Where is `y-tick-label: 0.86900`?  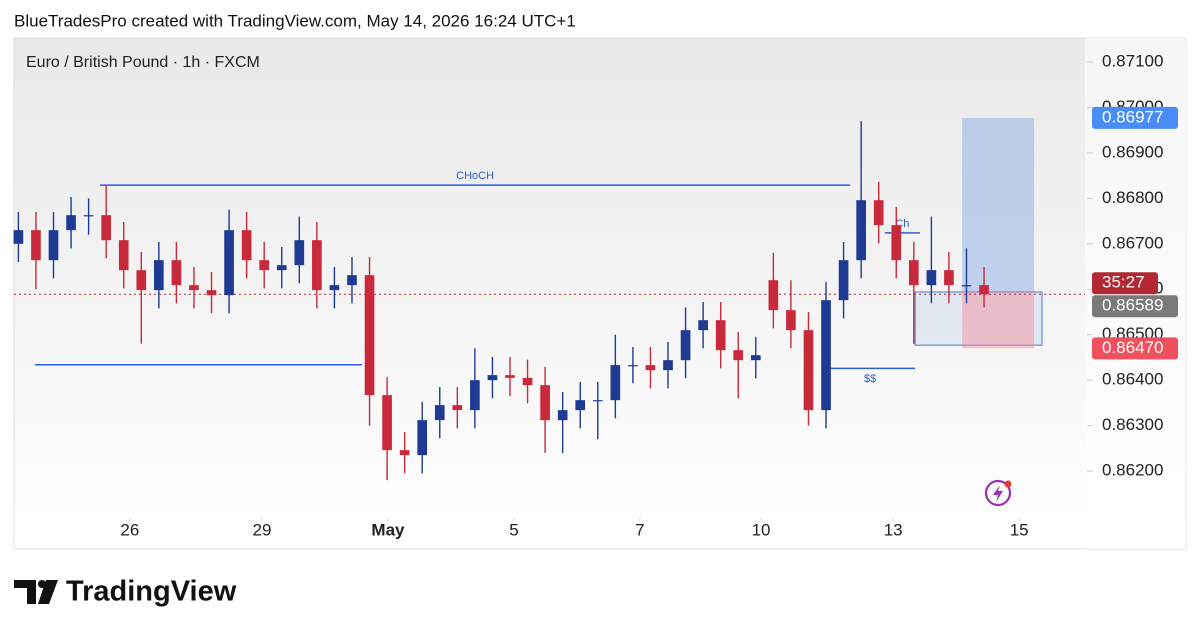
y-tick-label: 0.86900 is located at coordinates (1132, 151).